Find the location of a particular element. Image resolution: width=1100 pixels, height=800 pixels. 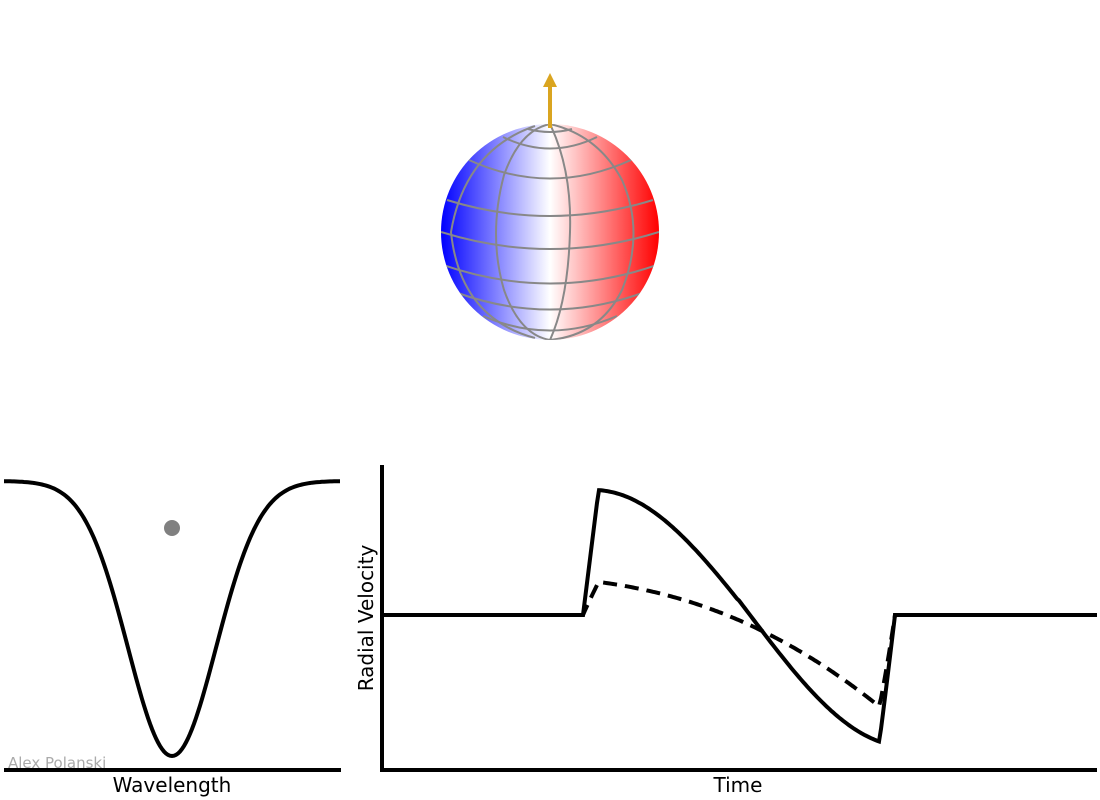

star-disk is located at coordinates (550, 232).